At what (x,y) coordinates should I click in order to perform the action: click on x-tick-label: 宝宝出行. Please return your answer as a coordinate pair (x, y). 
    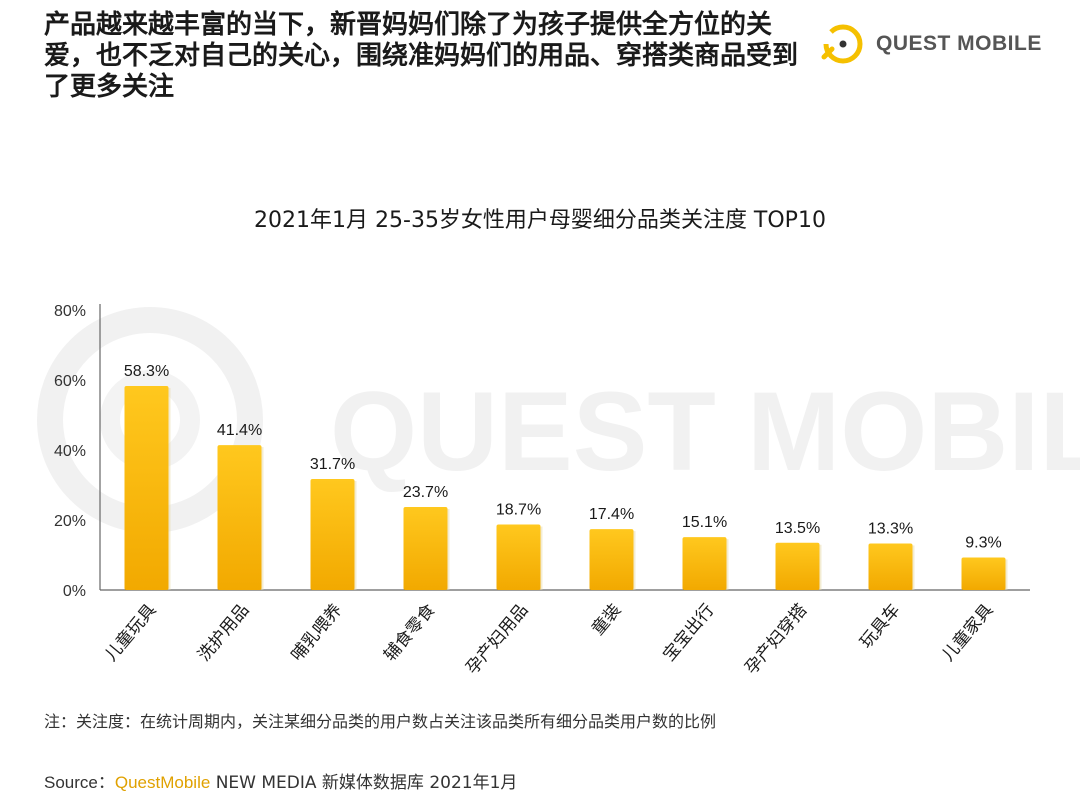
    Looking at the image, I should click on (688, 632).